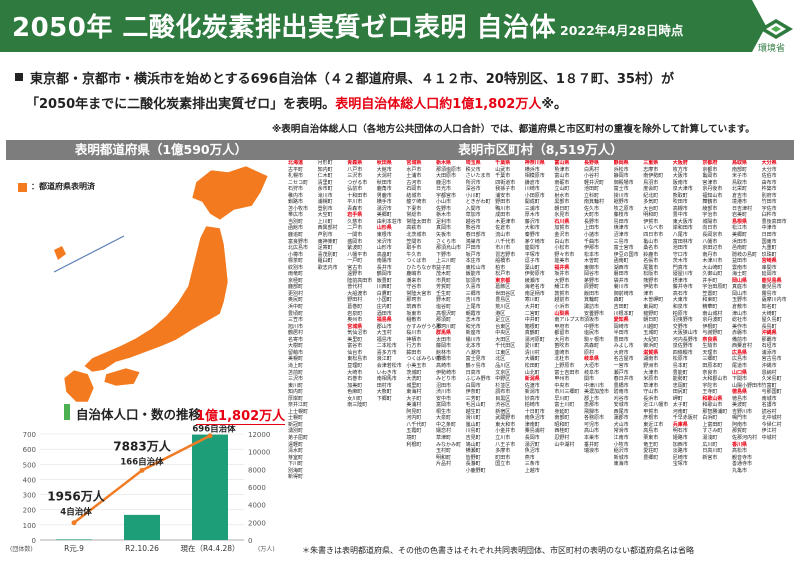 The width and height of the screenshot is (800, 566). Describe the element at coordinates (562, 313) in the screenshot. I see `municipality-name: 山梨県` at that location.